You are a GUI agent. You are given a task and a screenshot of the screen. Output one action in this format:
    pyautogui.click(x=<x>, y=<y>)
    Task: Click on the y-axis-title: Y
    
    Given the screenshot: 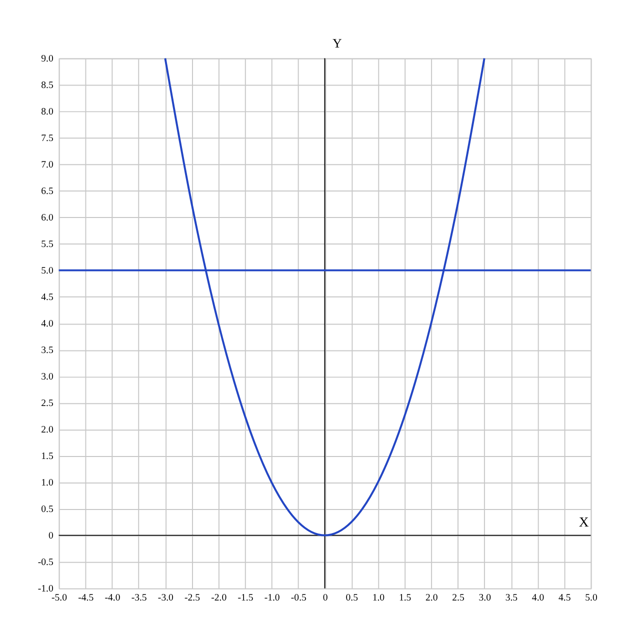 What is the action you would take?
    pyautogui.click(x=337, y=43)
    